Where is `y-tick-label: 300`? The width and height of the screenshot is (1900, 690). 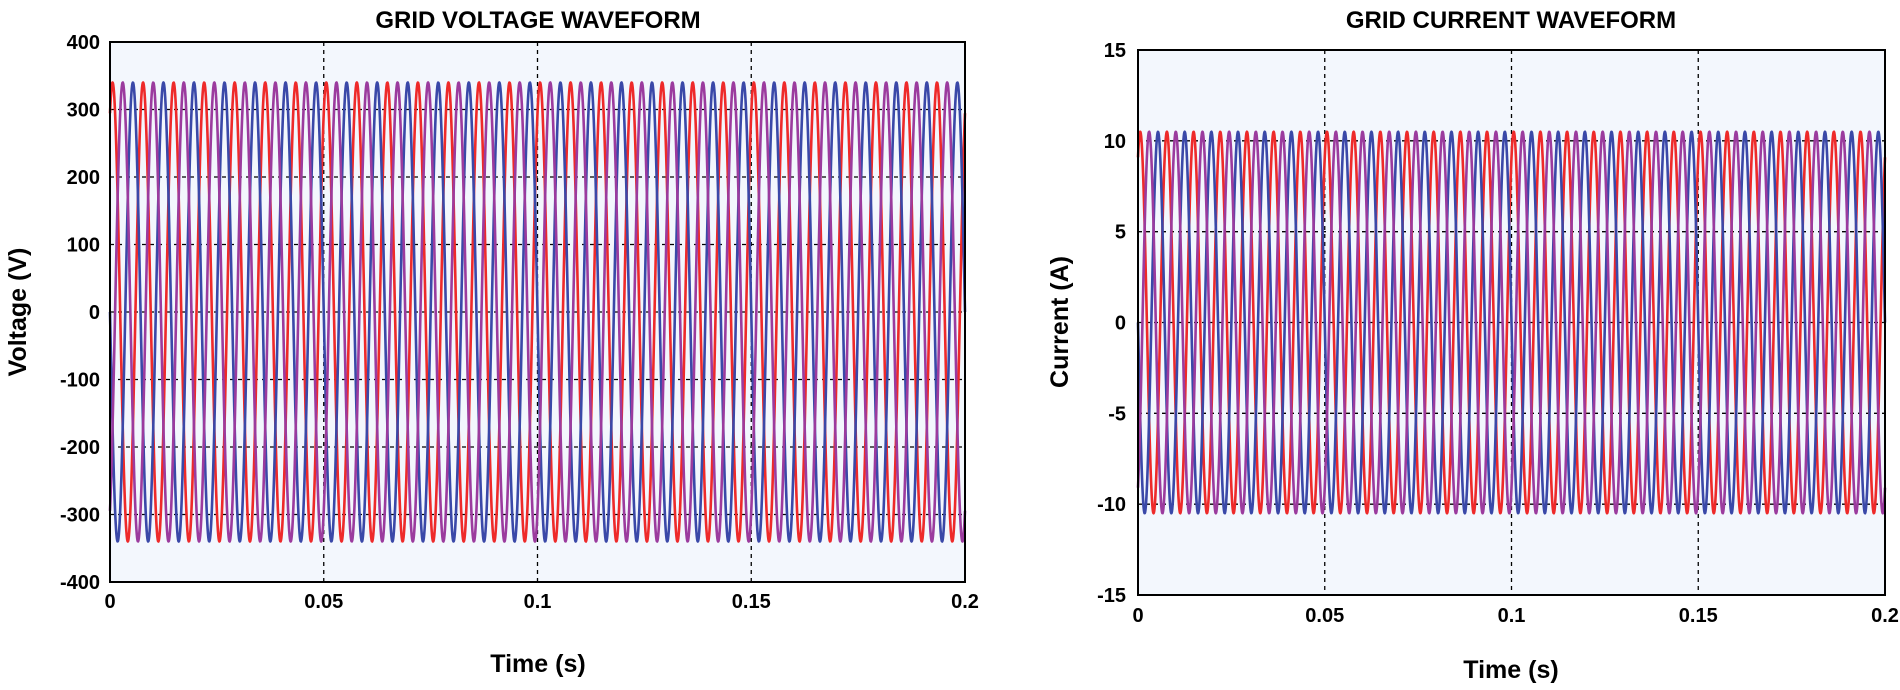 y-tick-label: 300 is located at coordinates (83, 111).